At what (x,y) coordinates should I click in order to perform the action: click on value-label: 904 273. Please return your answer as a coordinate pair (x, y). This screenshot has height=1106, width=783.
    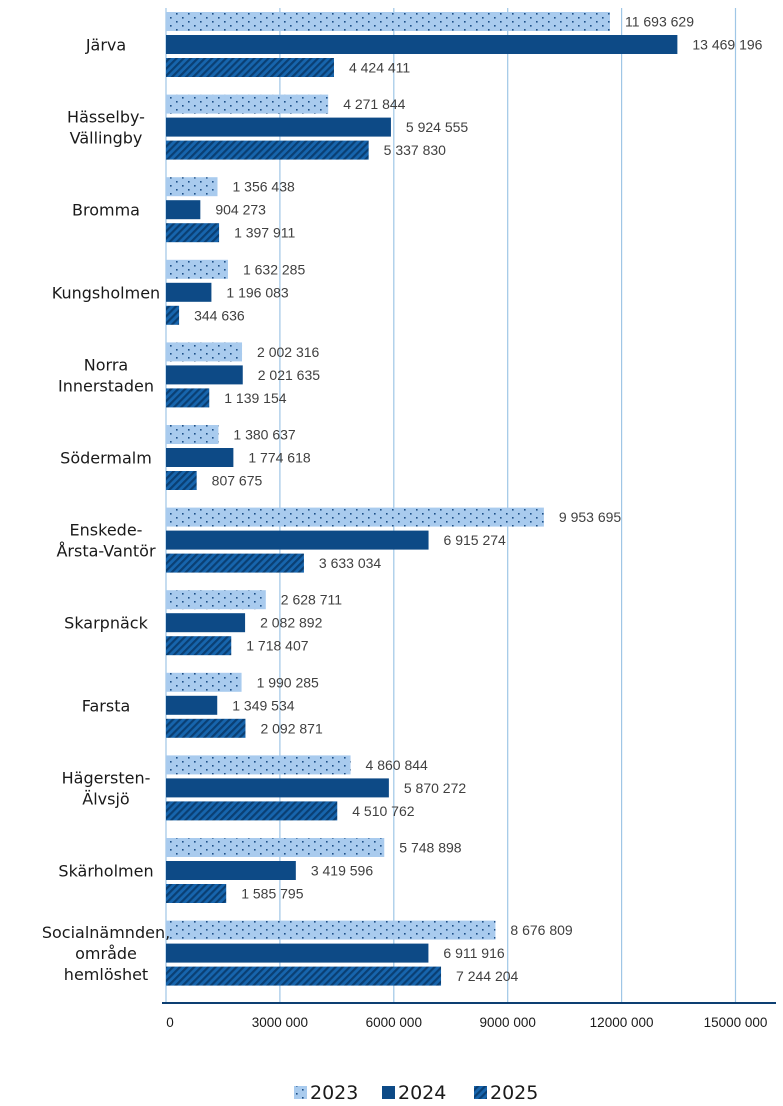
    Looking at the image, I should click on (240, 210).